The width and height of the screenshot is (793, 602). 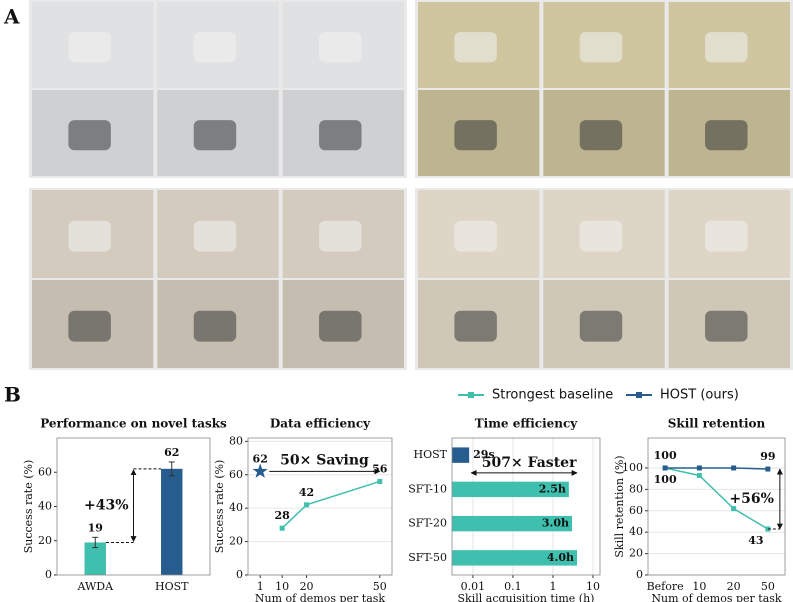 I want to click on value-label: 99, so click(x=767, y=456).